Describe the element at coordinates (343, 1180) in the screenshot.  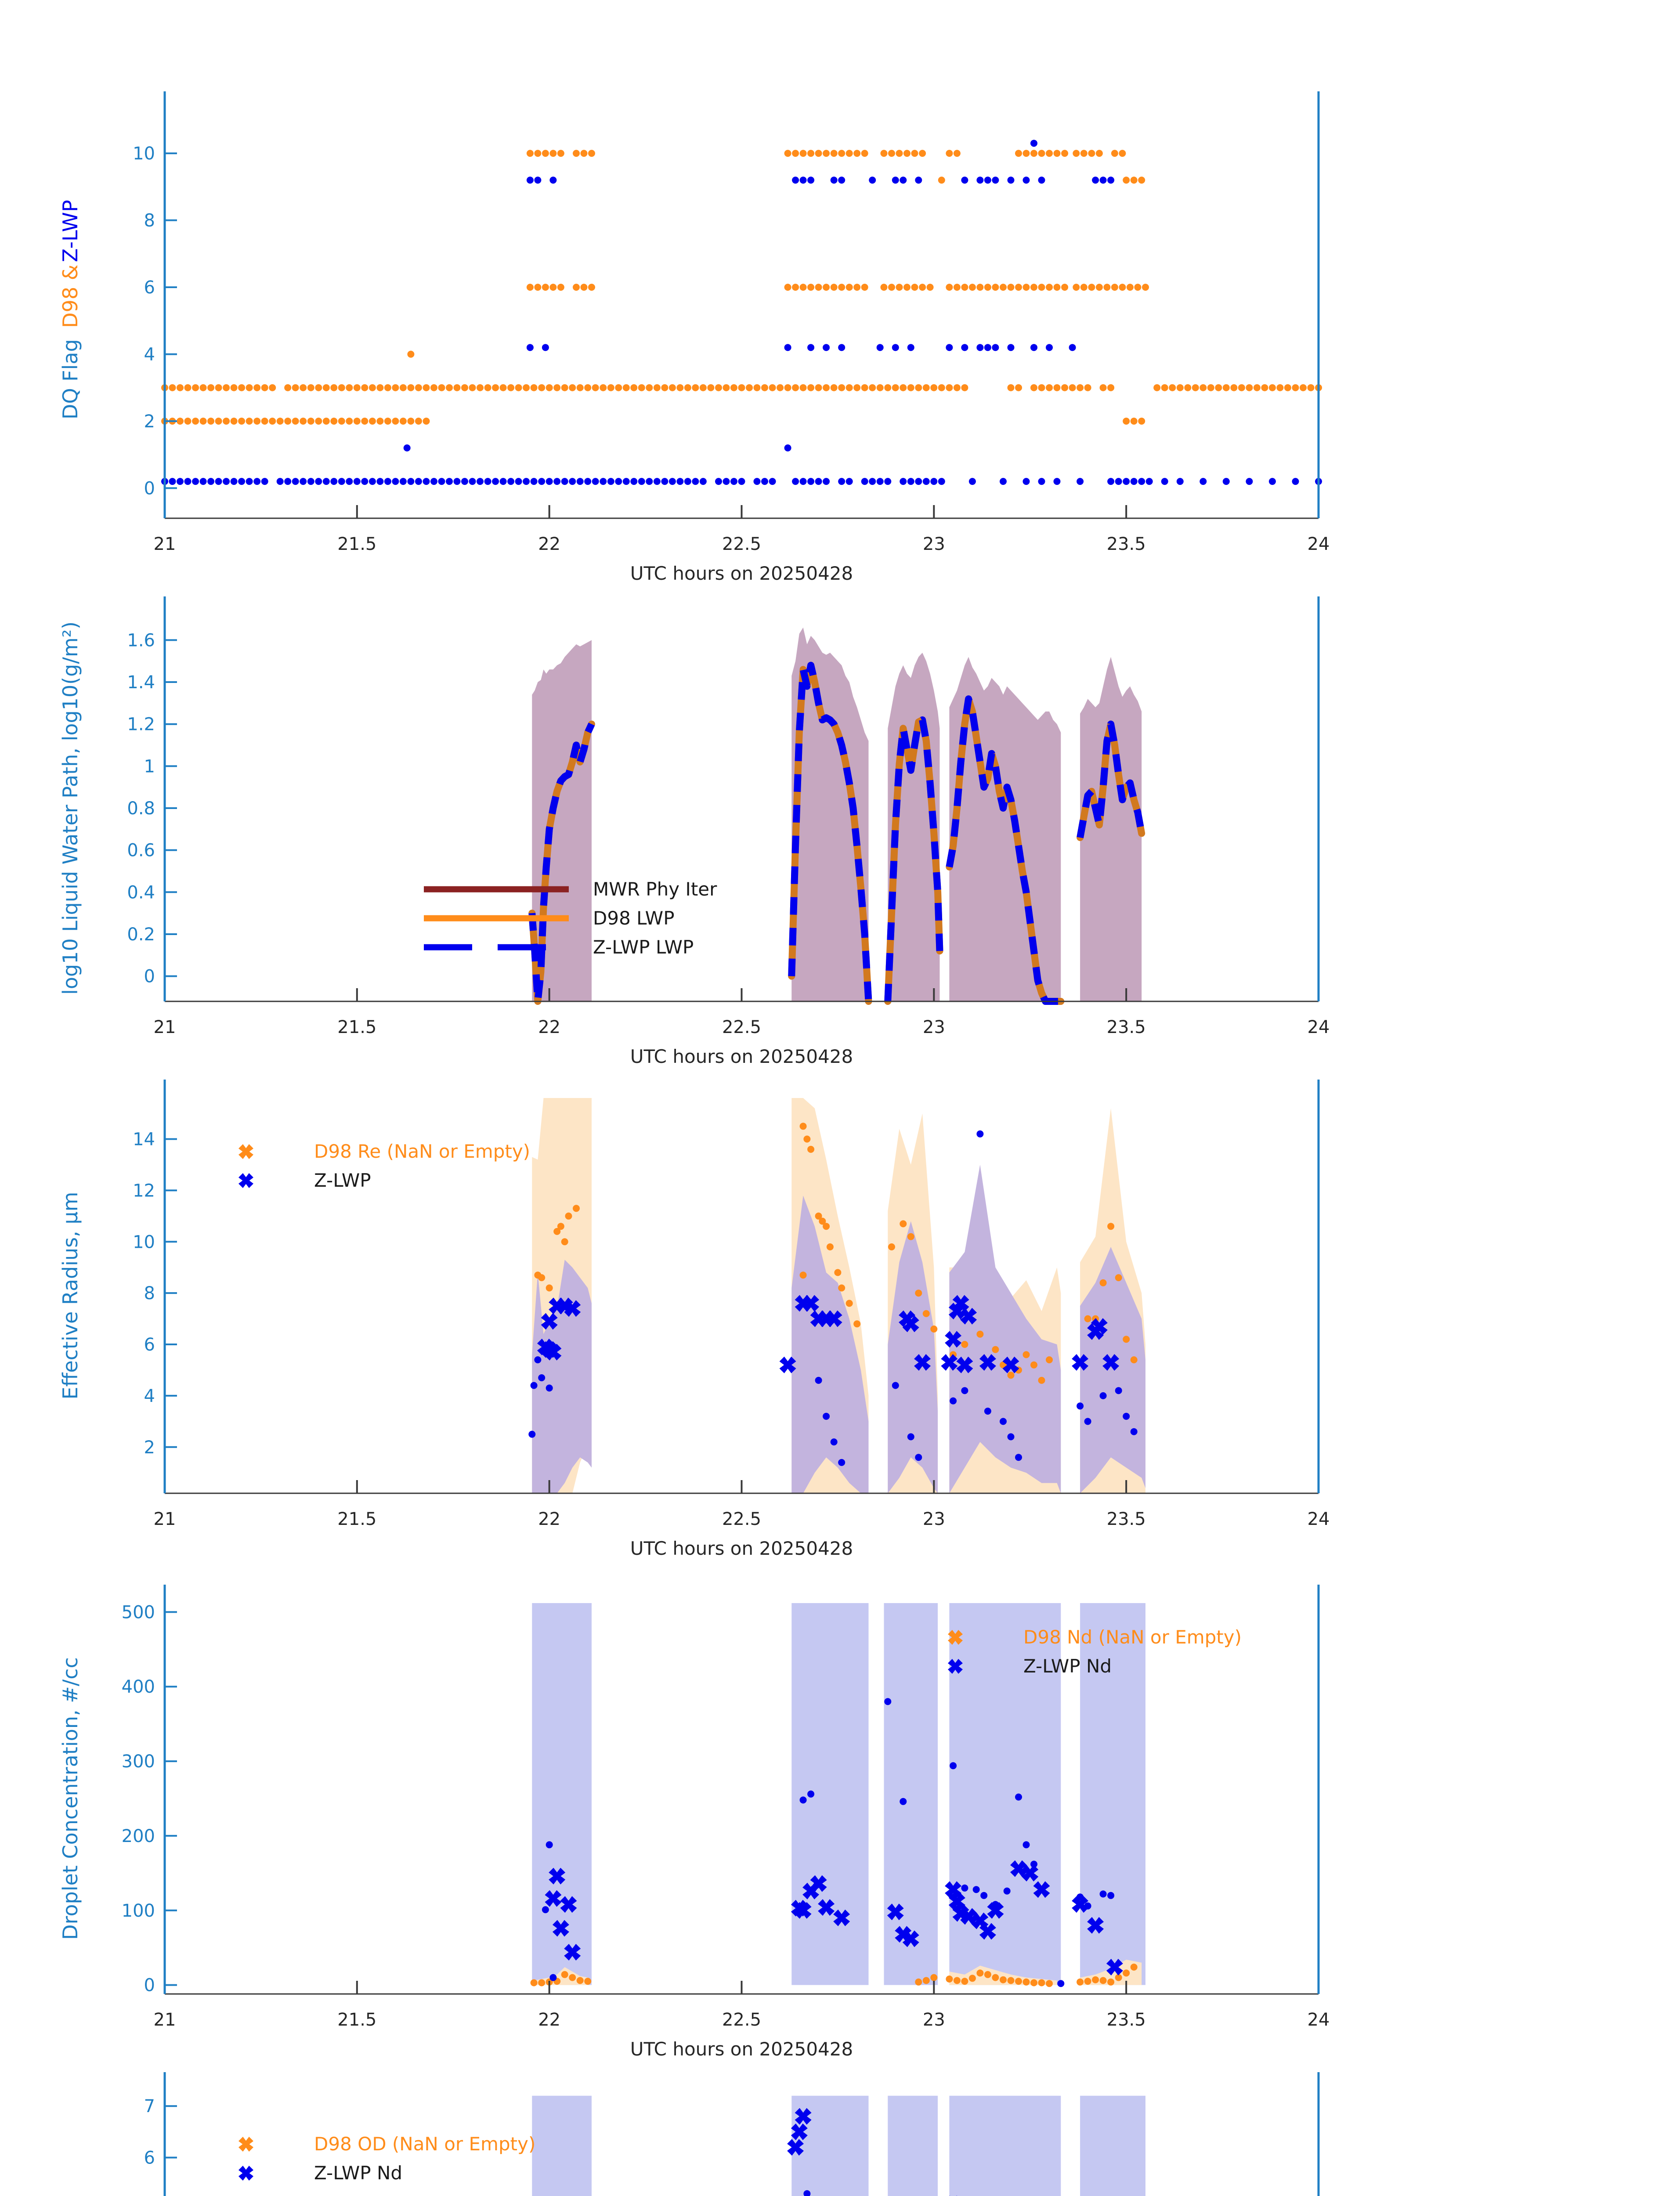
I see `legend-label: Z-LWP` at that location.